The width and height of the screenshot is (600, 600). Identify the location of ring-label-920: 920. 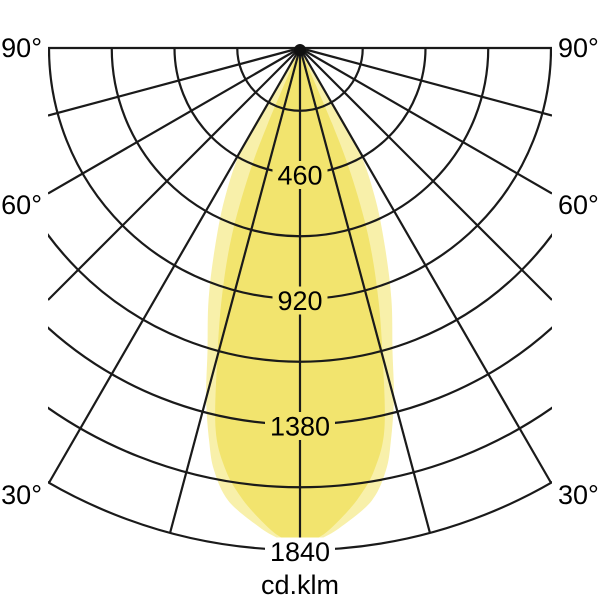
(299, 301).